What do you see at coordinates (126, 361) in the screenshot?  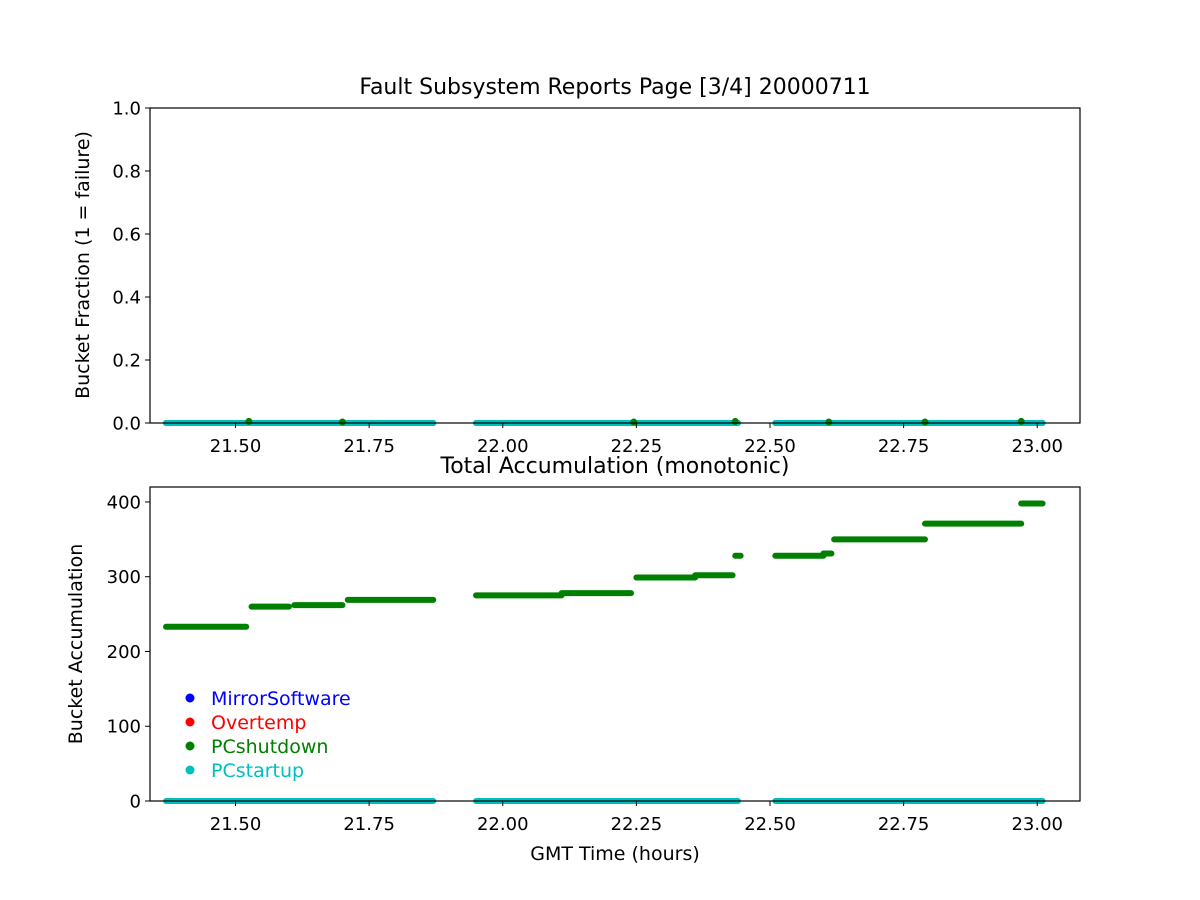 I see `y-tick-label: 0.2` at bounding box center [126, 361].